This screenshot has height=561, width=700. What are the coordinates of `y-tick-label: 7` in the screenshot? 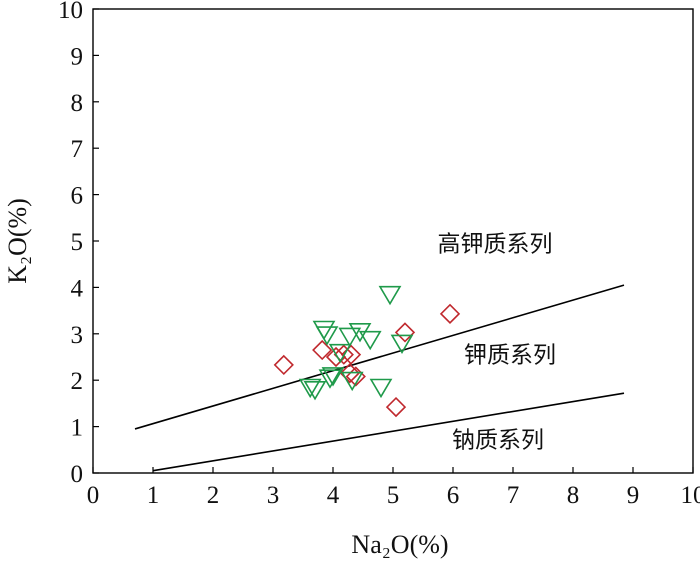 It's located at (77, 149).